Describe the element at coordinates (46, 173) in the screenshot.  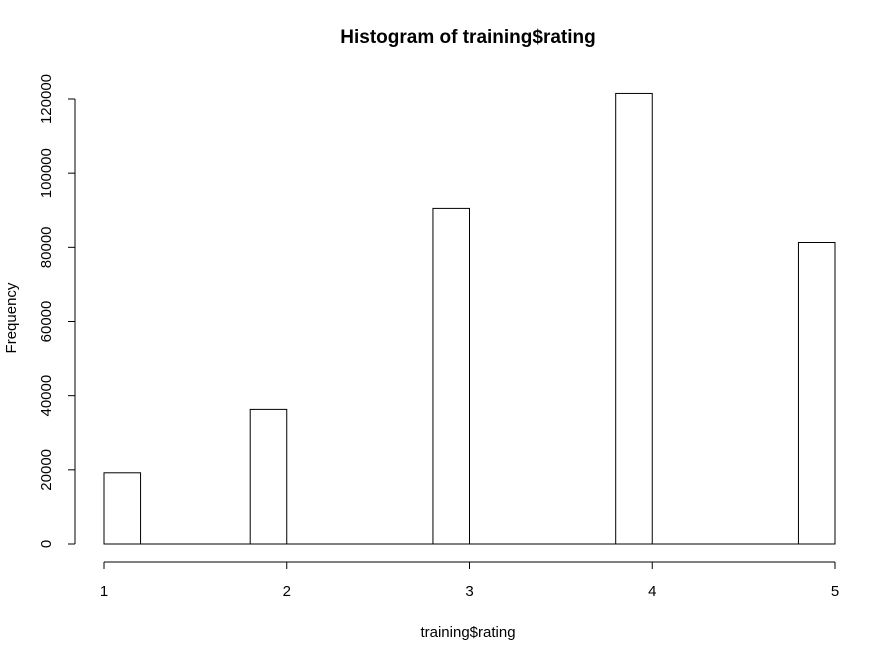
I see `y-tick-label: 100000` at that location.